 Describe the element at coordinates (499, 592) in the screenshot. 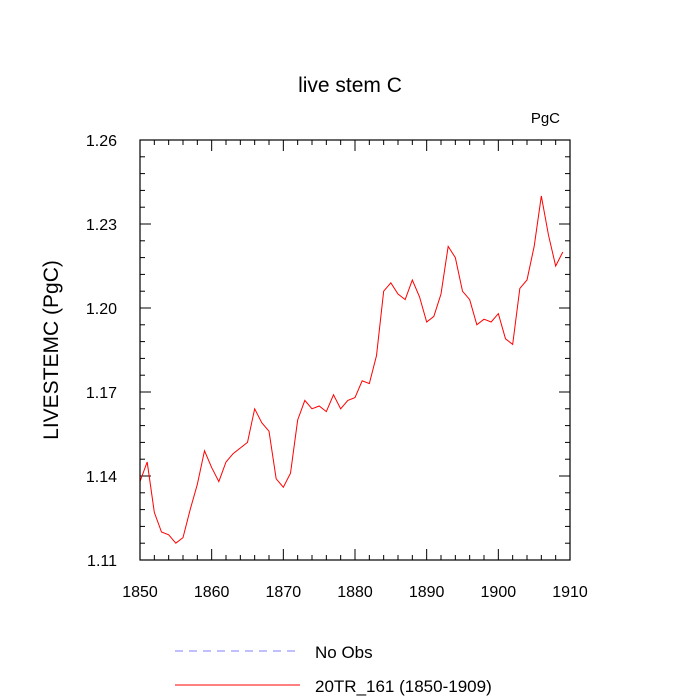

I see `x-tick-label: 1900` at that location.